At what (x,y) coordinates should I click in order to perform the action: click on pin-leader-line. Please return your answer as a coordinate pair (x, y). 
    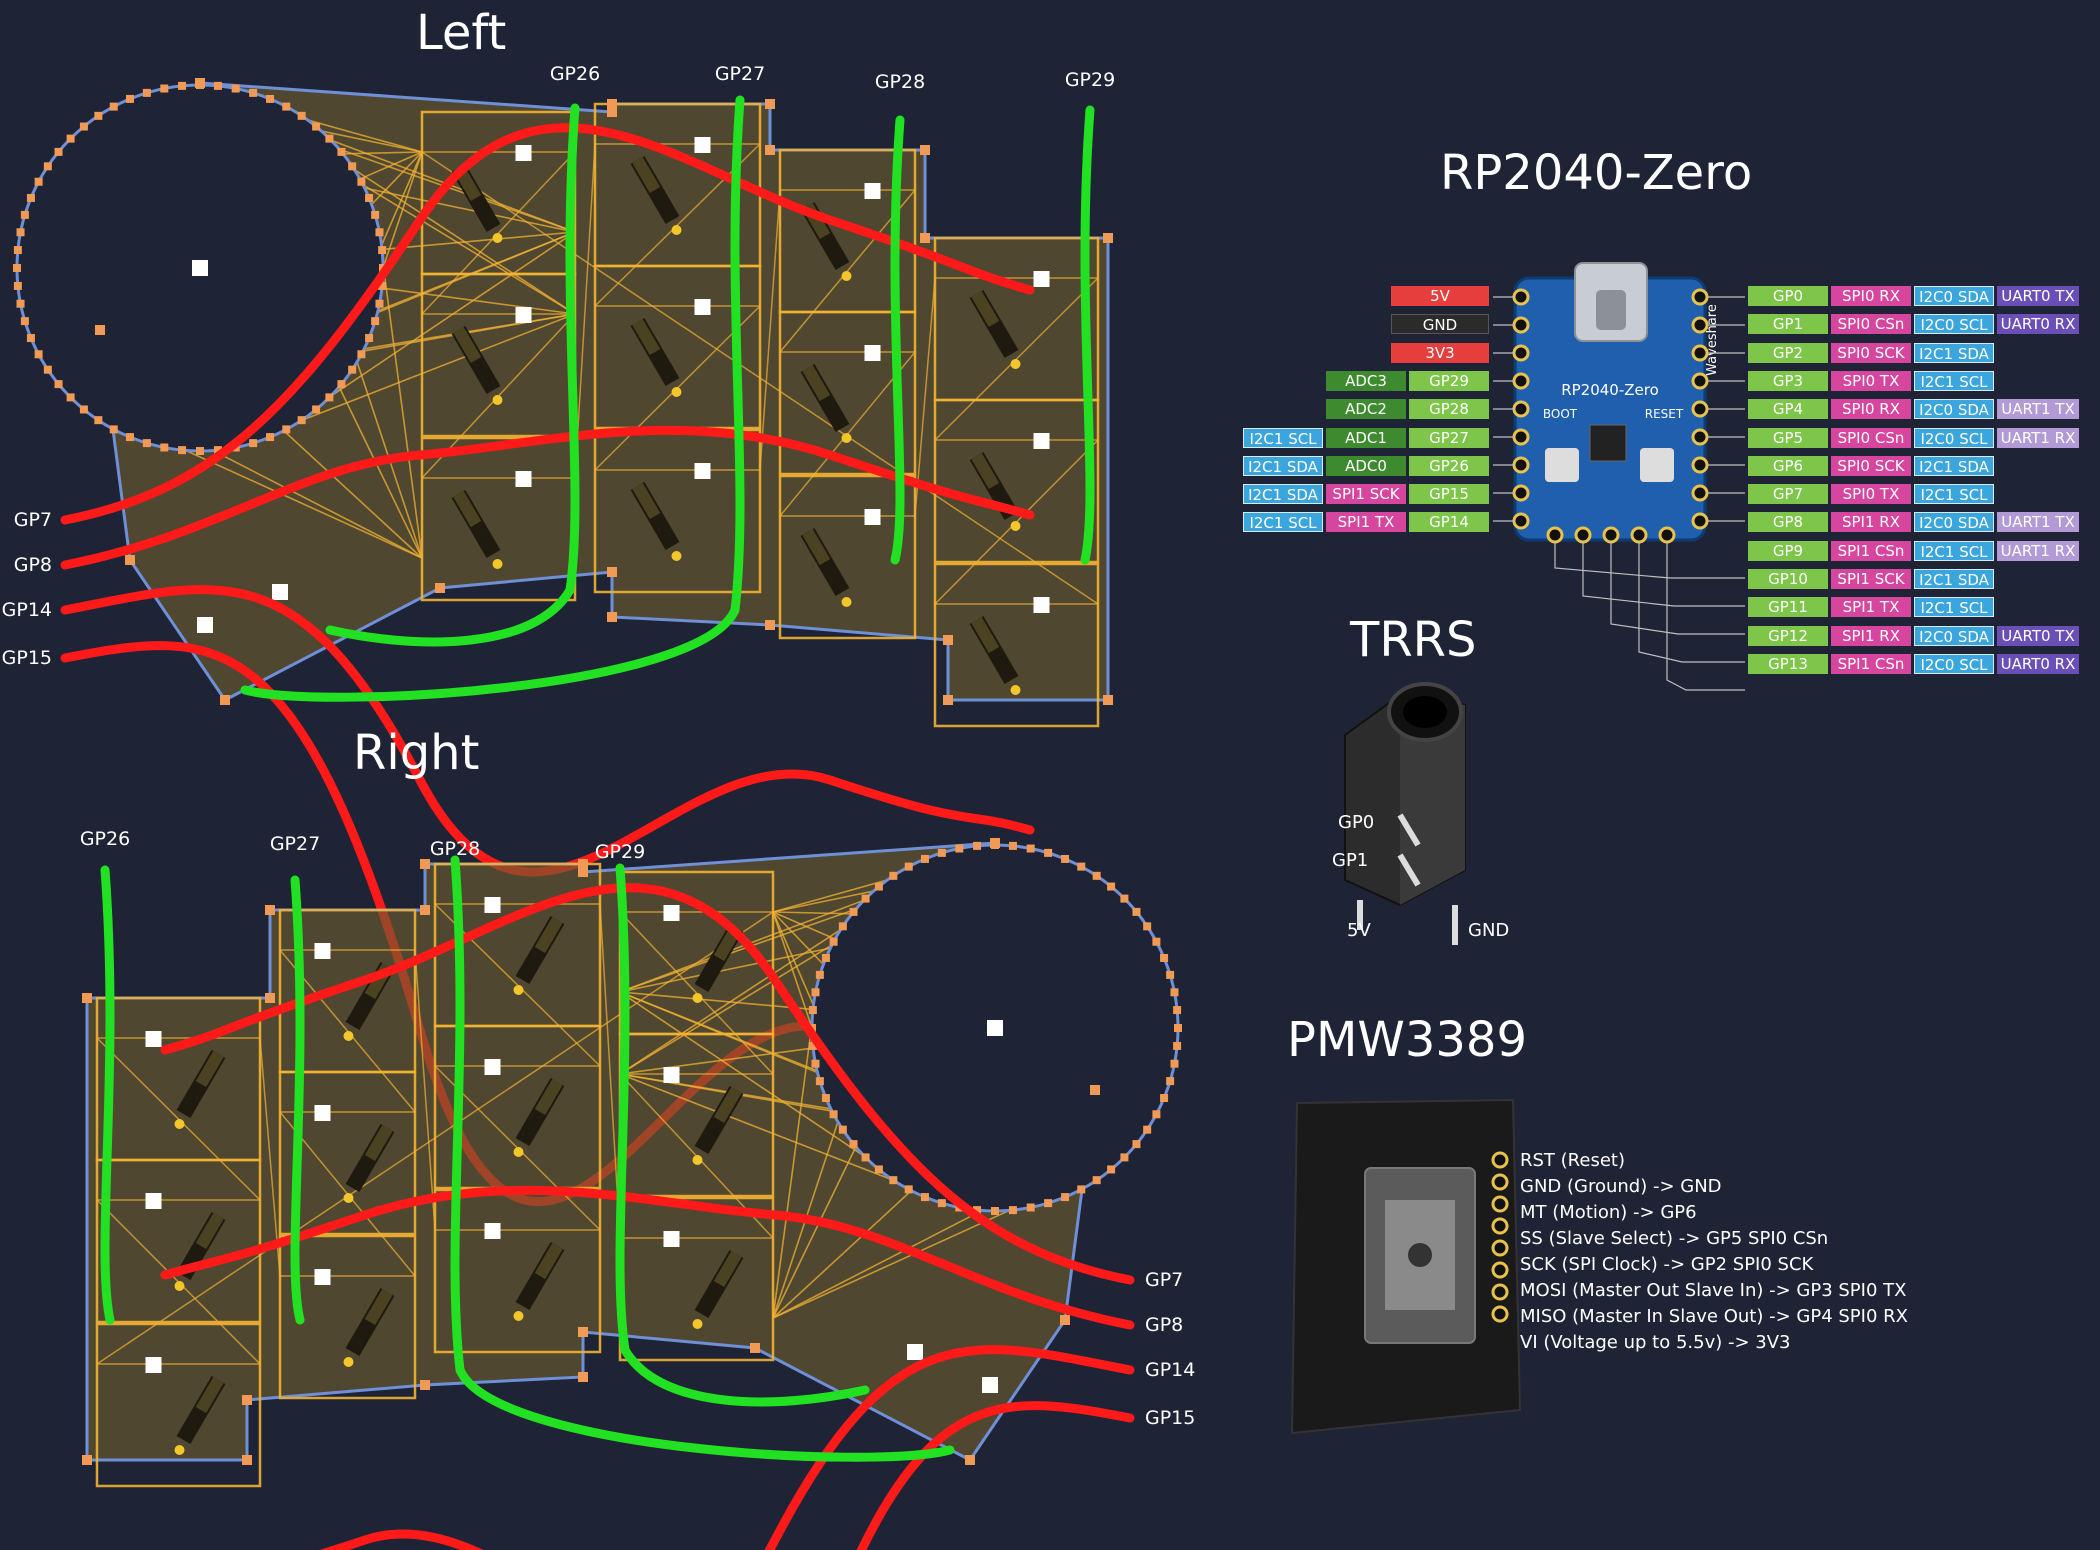
    Looking at the image, I should click on (1677, 588).